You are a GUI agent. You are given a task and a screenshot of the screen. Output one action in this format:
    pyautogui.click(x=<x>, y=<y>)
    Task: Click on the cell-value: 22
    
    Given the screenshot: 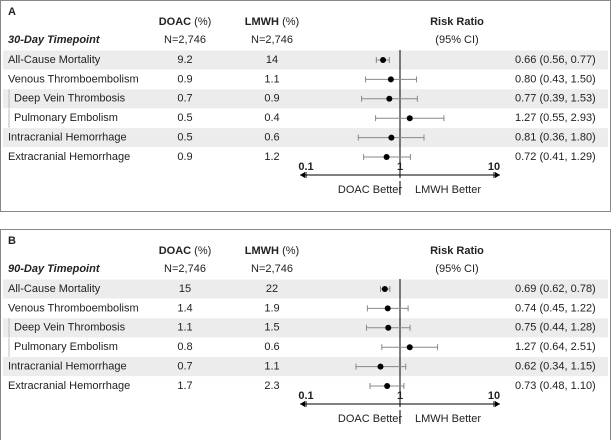 What is the action you would take?
    pyautogui.click(x=272, y=289)
    